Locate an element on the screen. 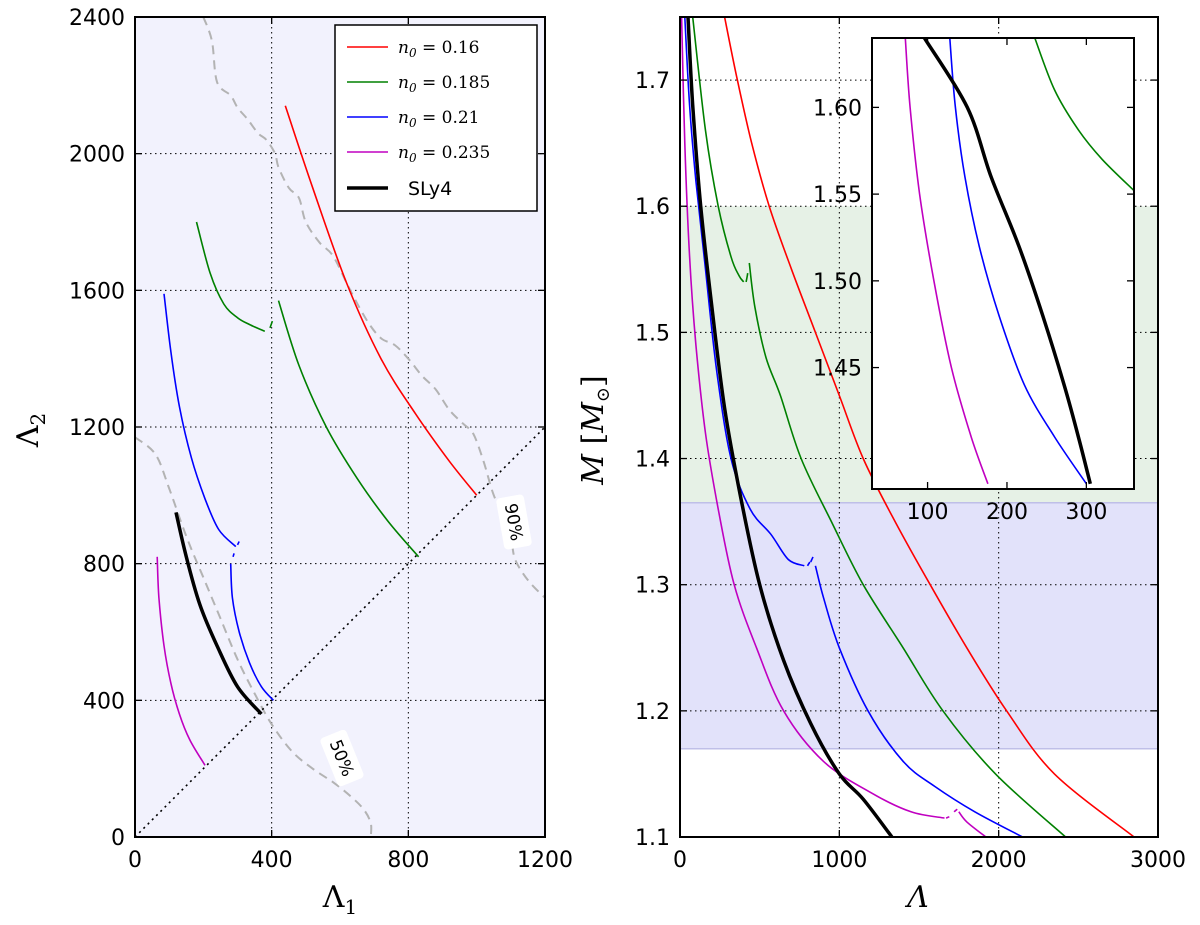 Image resolution: width=1200 pixels, height=925 pixels. right-y-tick-label: 1.4 is located at coordinates (652, 460).